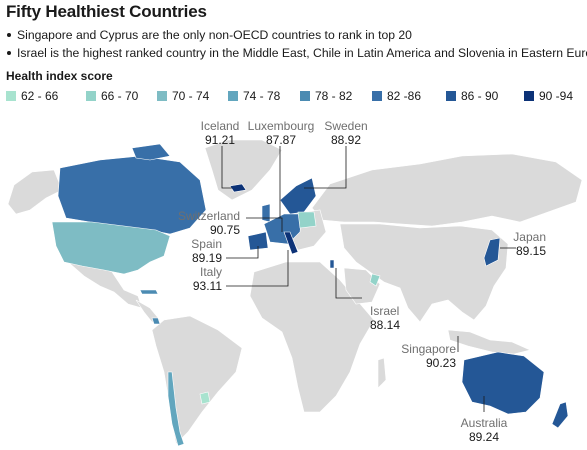 The image size is (587, 450). I want to click on callout-name: Japan, so click(529, 237).